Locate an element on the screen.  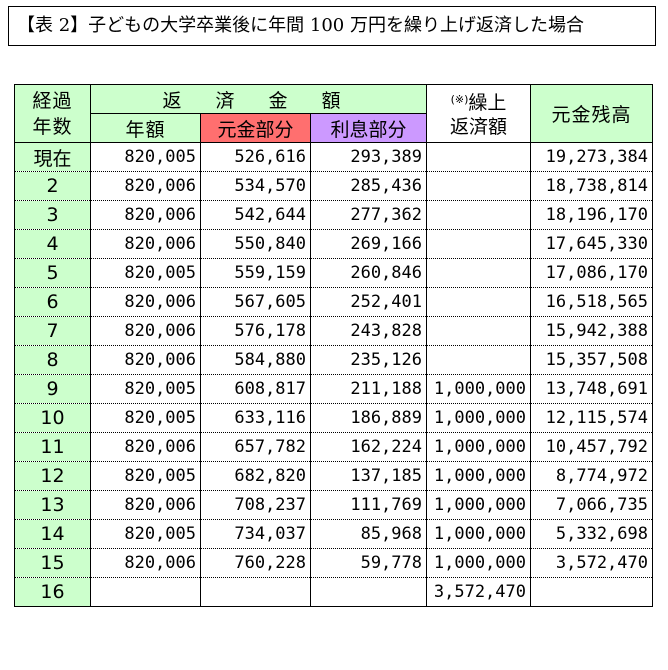
cell-year: 9 is located at coordinates (52, 389).